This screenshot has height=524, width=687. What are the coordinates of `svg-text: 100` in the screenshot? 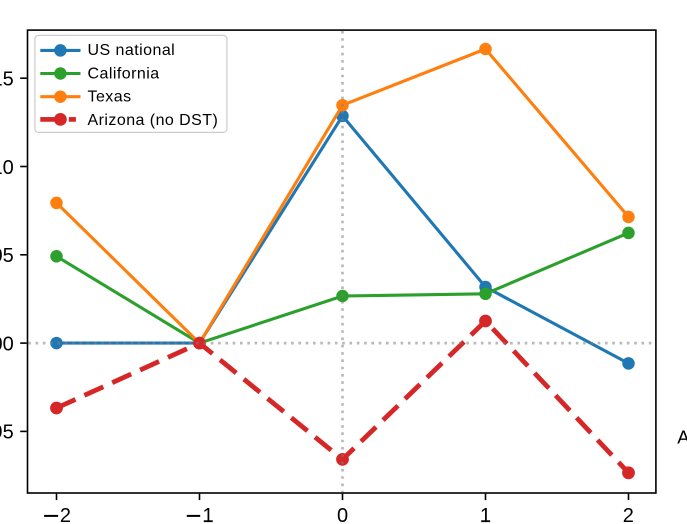 It's located at (7, 344).